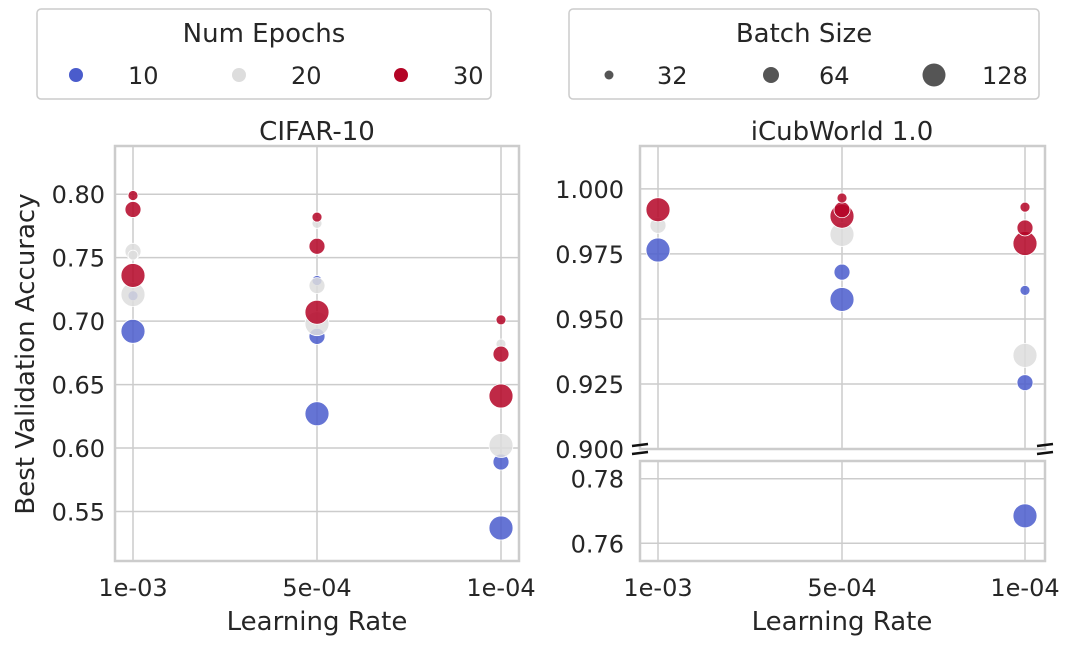 This screenshot has height=647, width=1071. Describe the element at coordinates (78, 195) in the screenshot. I see `y-tick-label: 0.80` at that location.